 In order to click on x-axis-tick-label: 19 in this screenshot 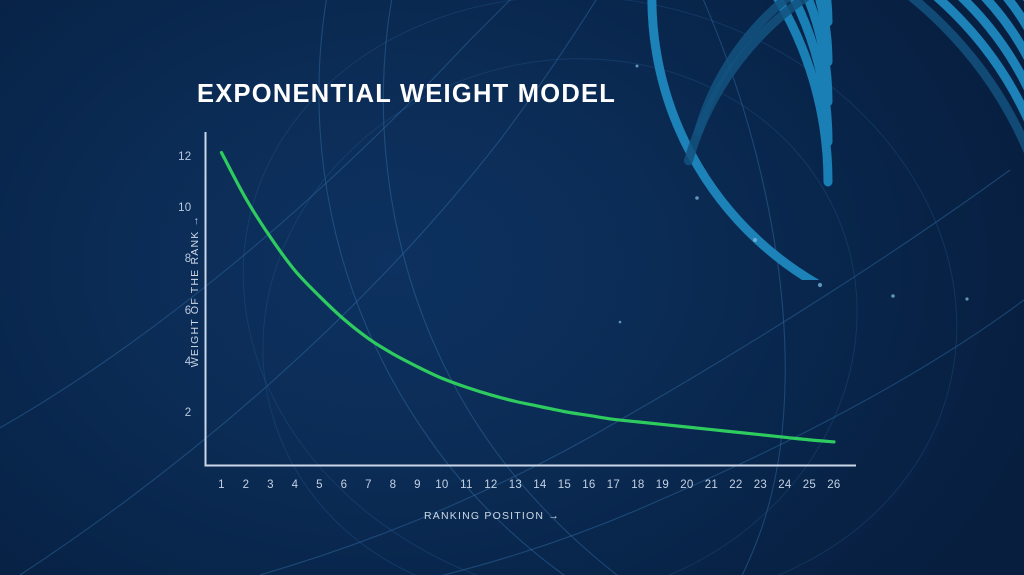, I will do `click(662, 485)`.